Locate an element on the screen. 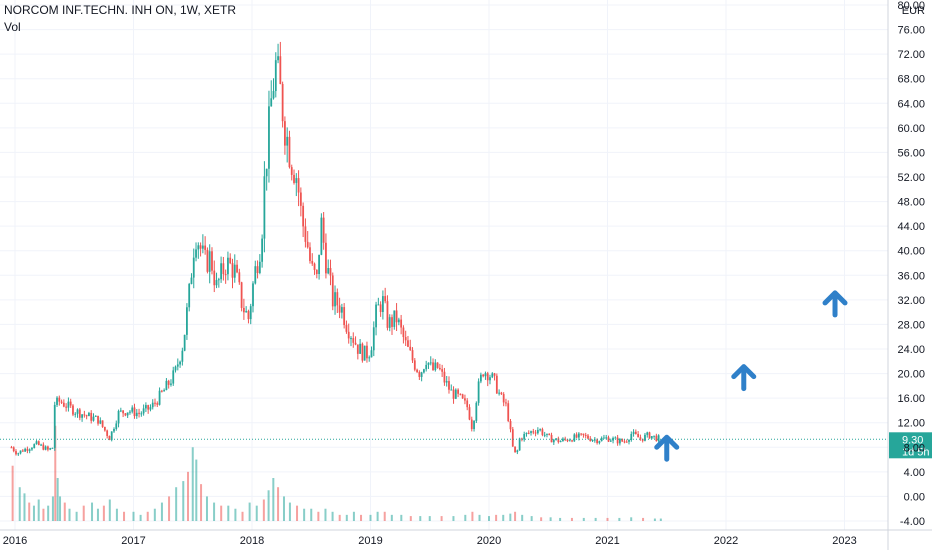 This screenshot has height=550, width=932. x-tick-label: 2023 is located at coordinates (844, 541).